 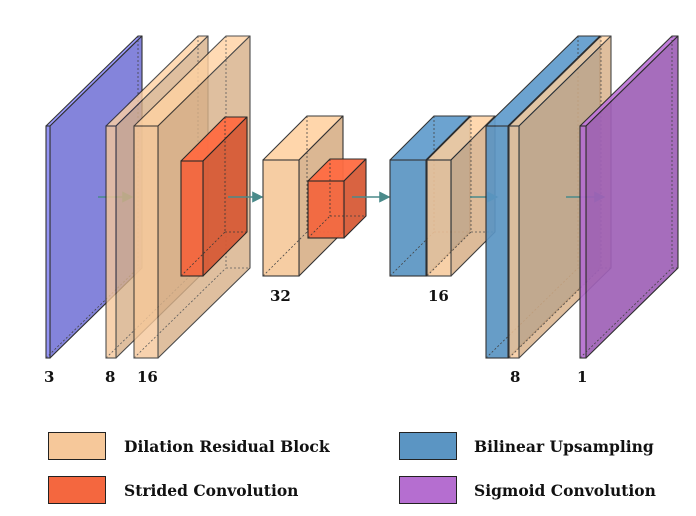 I want to click on input-channels-label: 3, so click(x=49, y=377).